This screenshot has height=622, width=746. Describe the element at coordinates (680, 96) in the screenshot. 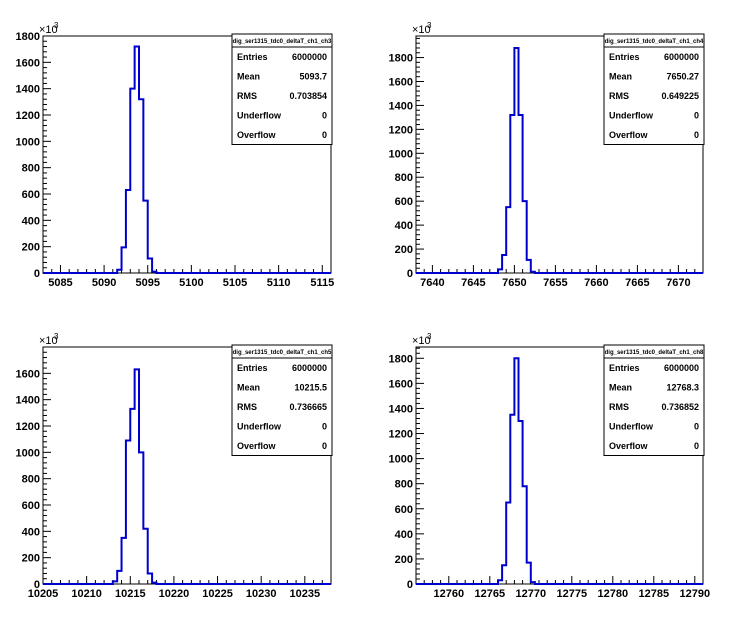

I see `stats-value: 0.649225` at that location.